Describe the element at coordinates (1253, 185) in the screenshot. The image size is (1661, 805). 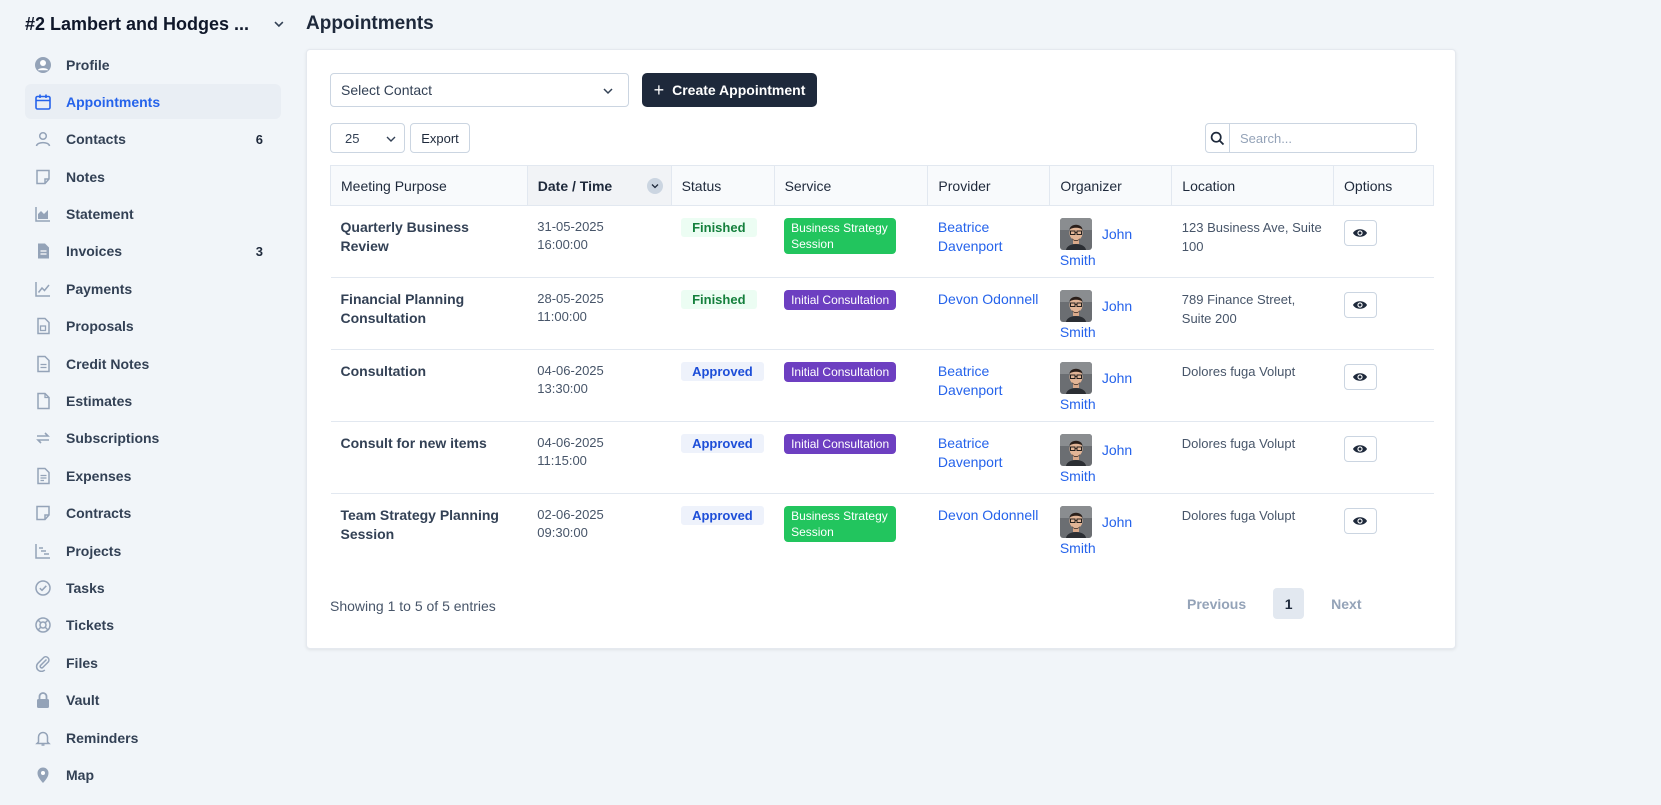
I see `column-header-location: Location` at that location.